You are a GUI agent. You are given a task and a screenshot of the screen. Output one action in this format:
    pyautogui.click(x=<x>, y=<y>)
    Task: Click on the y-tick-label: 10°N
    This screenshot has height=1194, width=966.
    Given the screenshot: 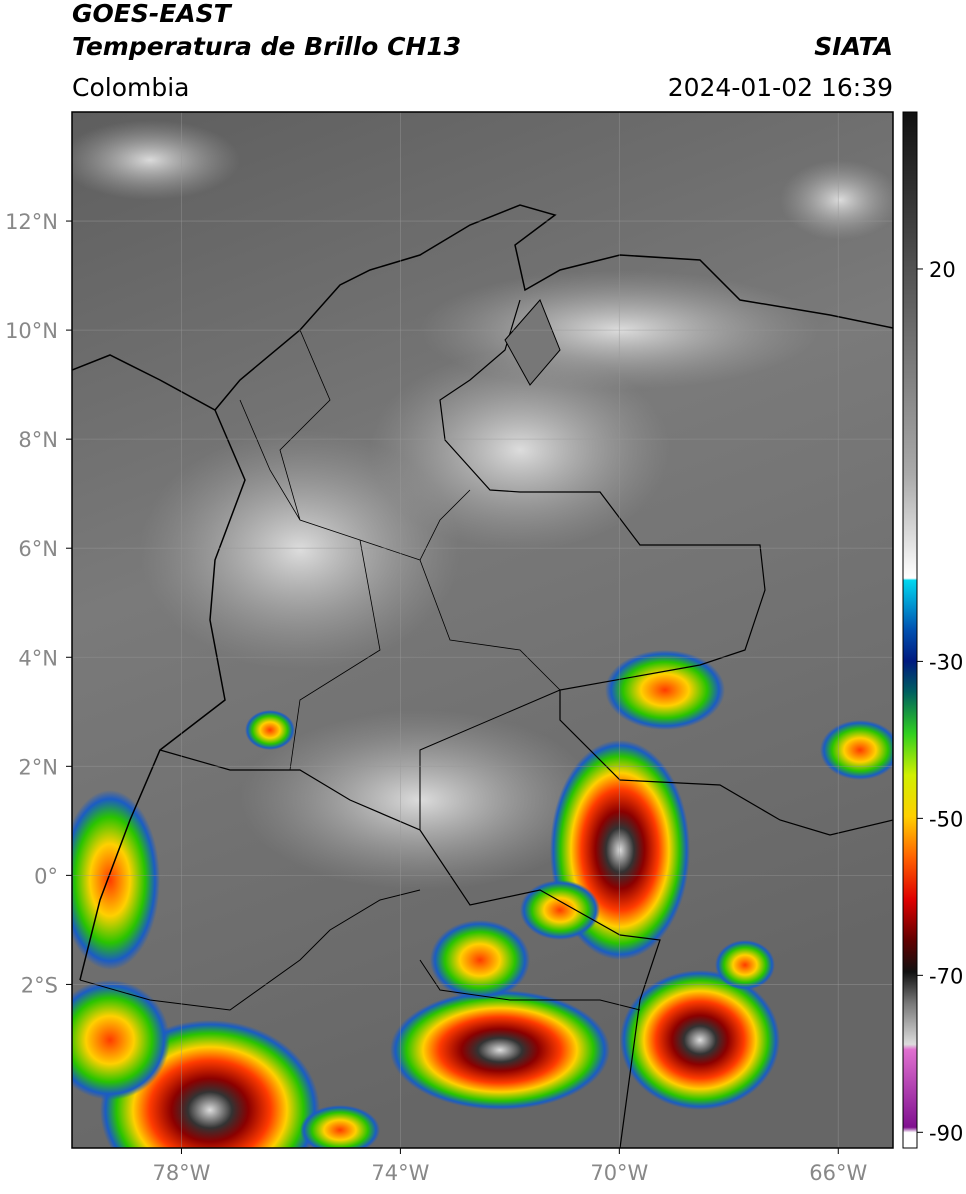 What is the action you would take?
    pyautogui.click(x=31, y=331)
    